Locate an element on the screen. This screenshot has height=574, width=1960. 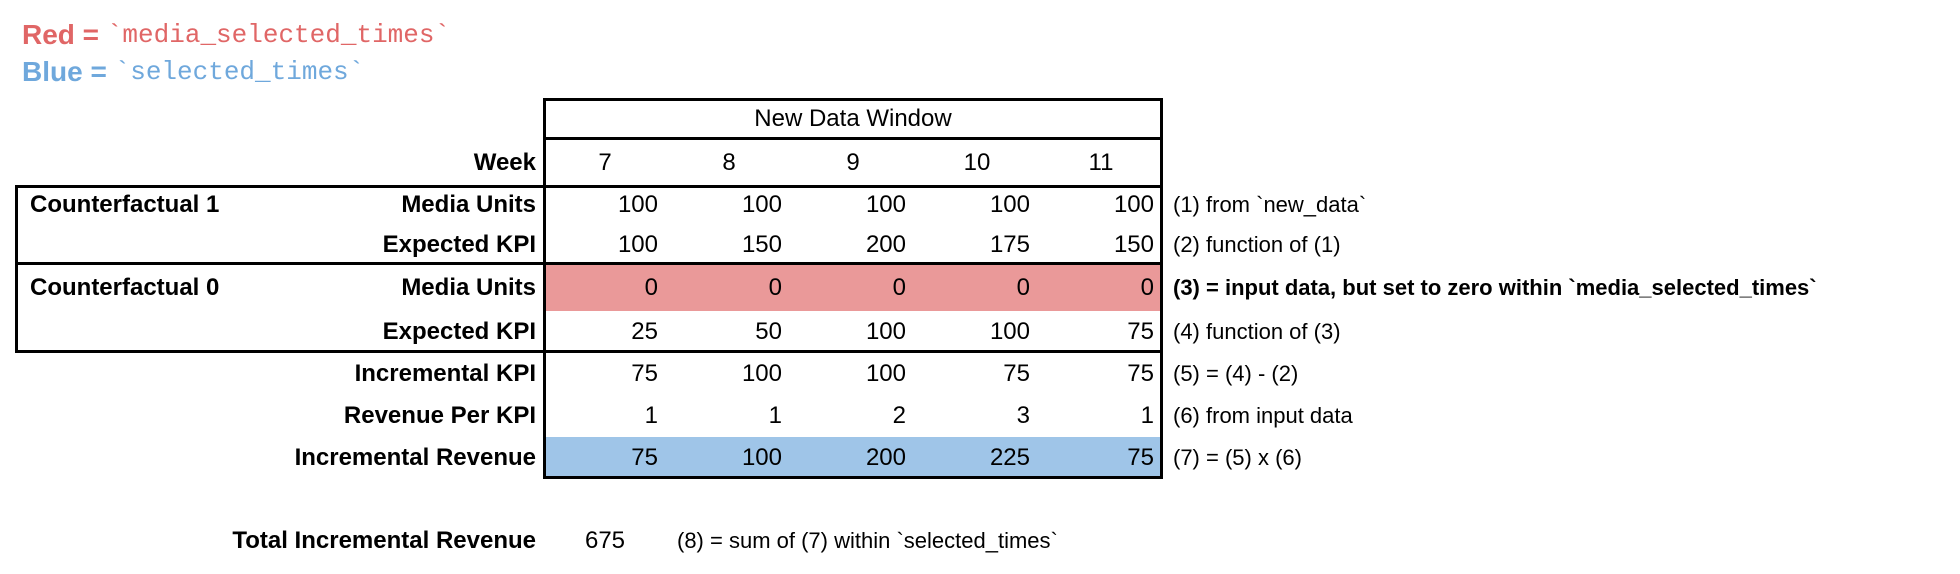
total-row-label: Total Incremental Revenue is located at coordinates (384, 540).